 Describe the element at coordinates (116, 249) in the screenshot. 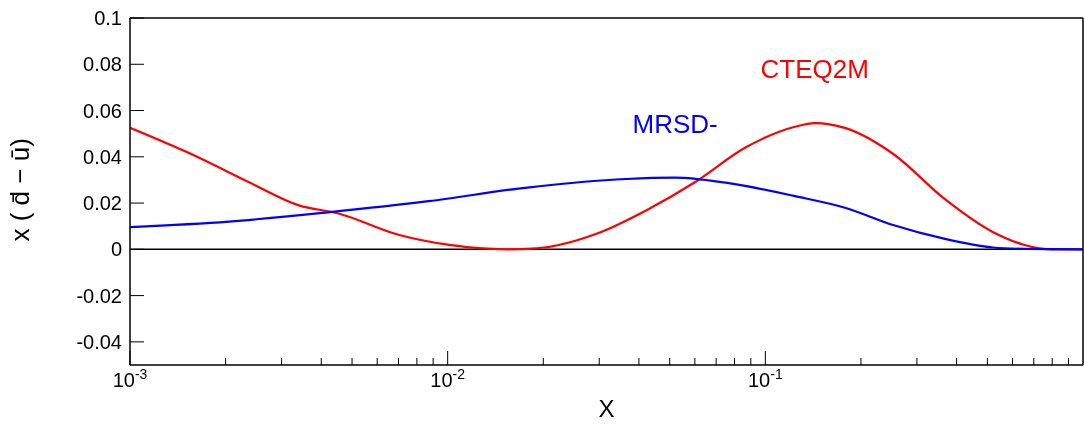

I see `y-tick-label: 0` at that location.